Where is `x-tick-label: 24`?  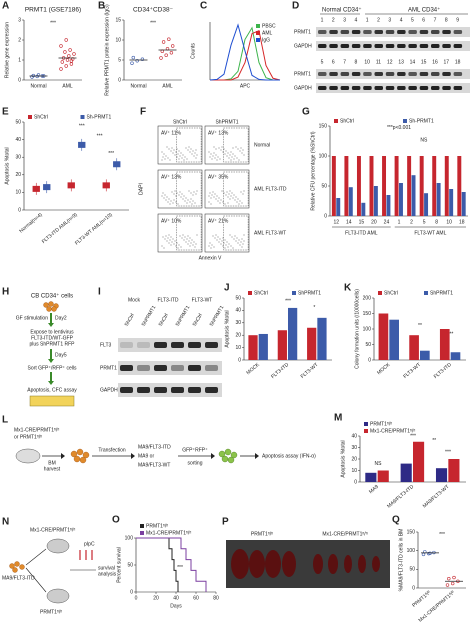 x-tick-label: 24 is located at coordinates (387, 222).